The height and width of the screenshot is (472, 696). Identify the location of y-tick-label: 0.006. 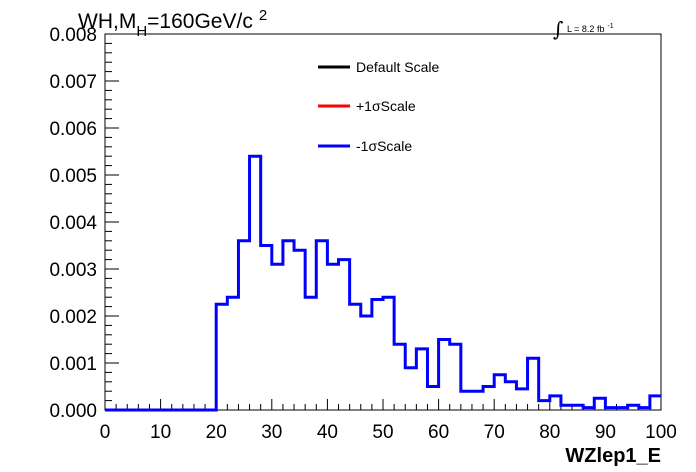
(73, 129).